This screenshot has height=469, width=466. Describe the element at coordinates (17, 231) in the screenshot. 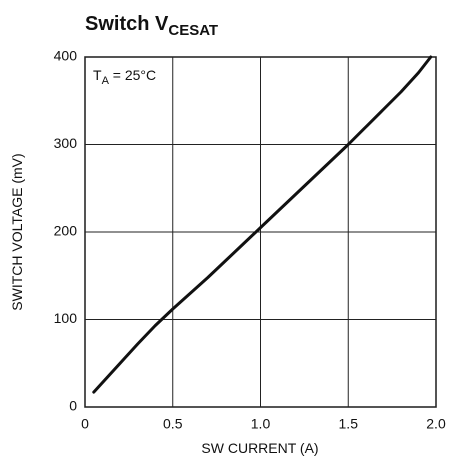

I see `y-axis-label: SWITCH VOLTAGE (mV)` at that location.